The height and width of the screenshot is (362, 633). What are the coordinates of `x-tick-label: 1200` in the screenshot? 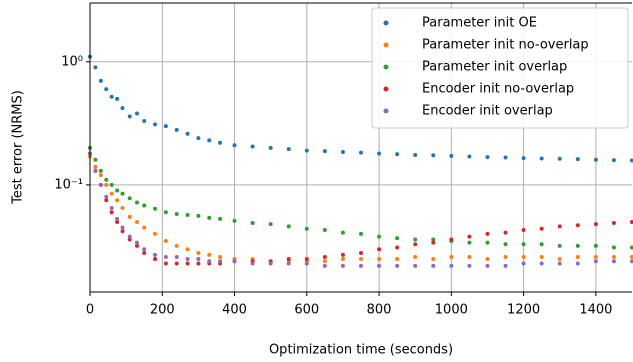 It's located at (523, 310).